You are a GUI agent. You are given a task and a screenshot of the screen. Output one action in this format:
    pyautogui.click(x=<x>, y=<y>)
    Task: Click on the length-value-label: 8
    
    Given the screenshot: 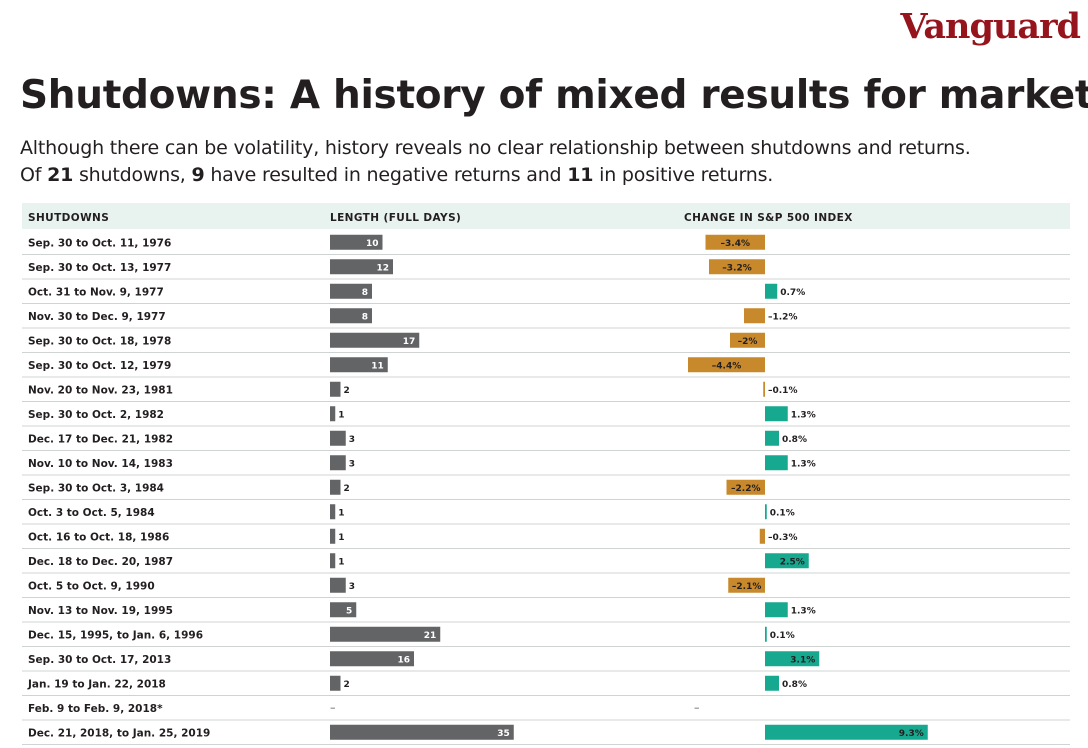 What is the action you would take?
    pyautogui.click(x=365, y=317)
    